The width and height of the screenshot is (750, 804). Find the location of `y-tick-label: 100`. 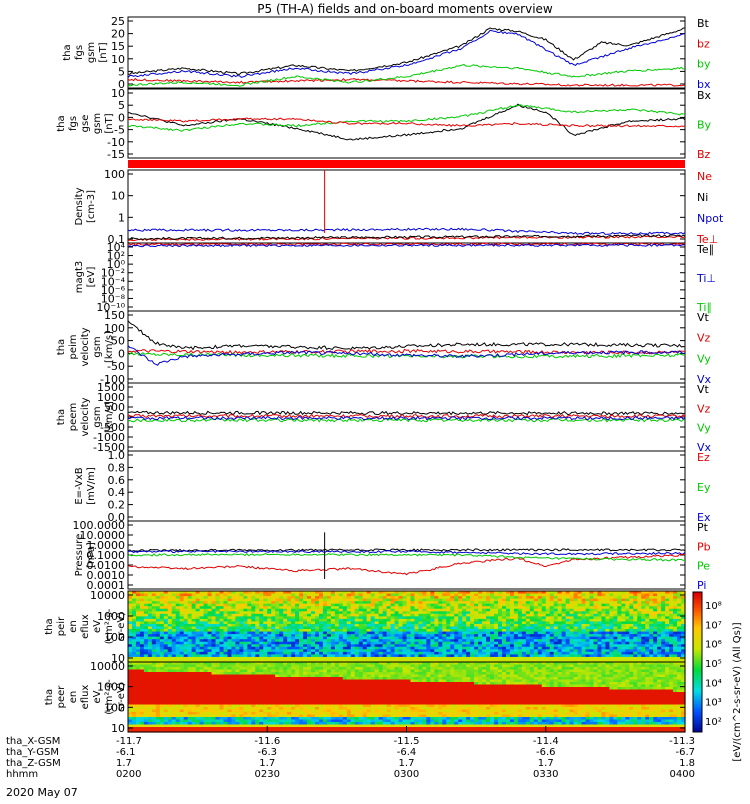

y-tick-label: 100 is located at coordinates (114, 174).